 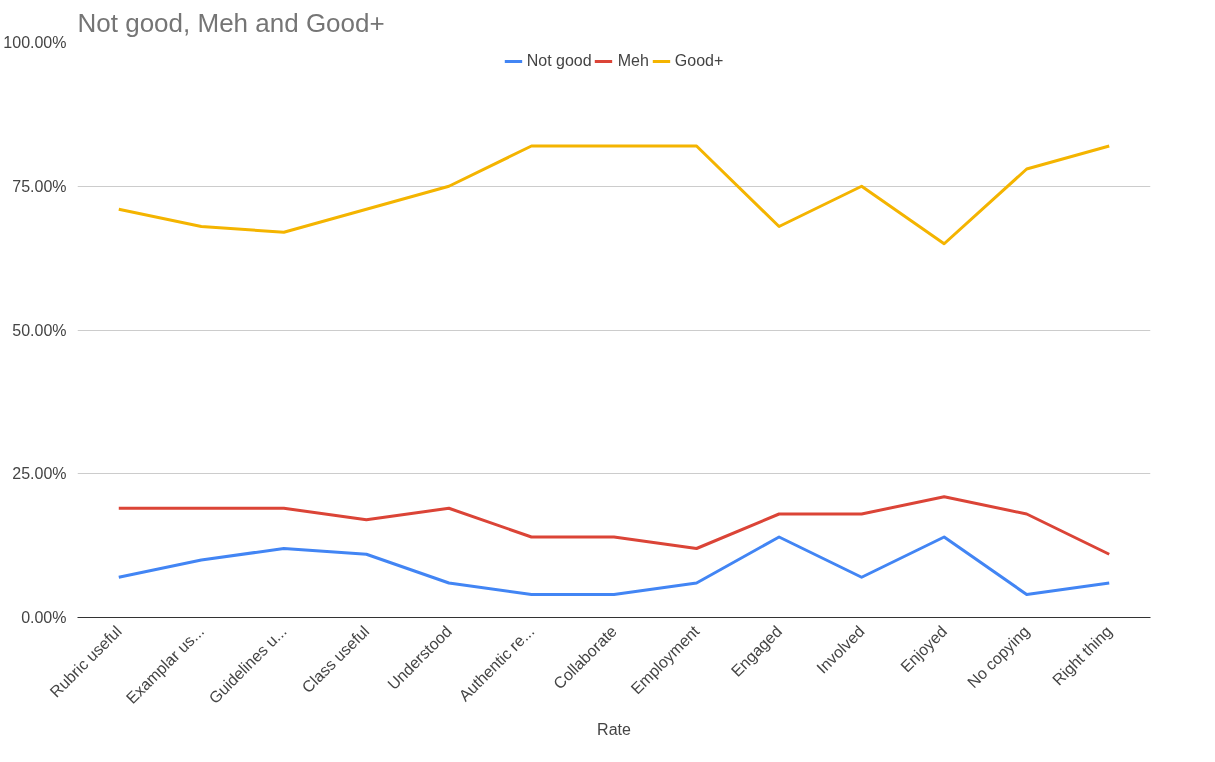 What do you see at coordinates (39, 474) in the screenshot?
I see `y-tick-label: 25.00%` at bounding box center [39, 474].